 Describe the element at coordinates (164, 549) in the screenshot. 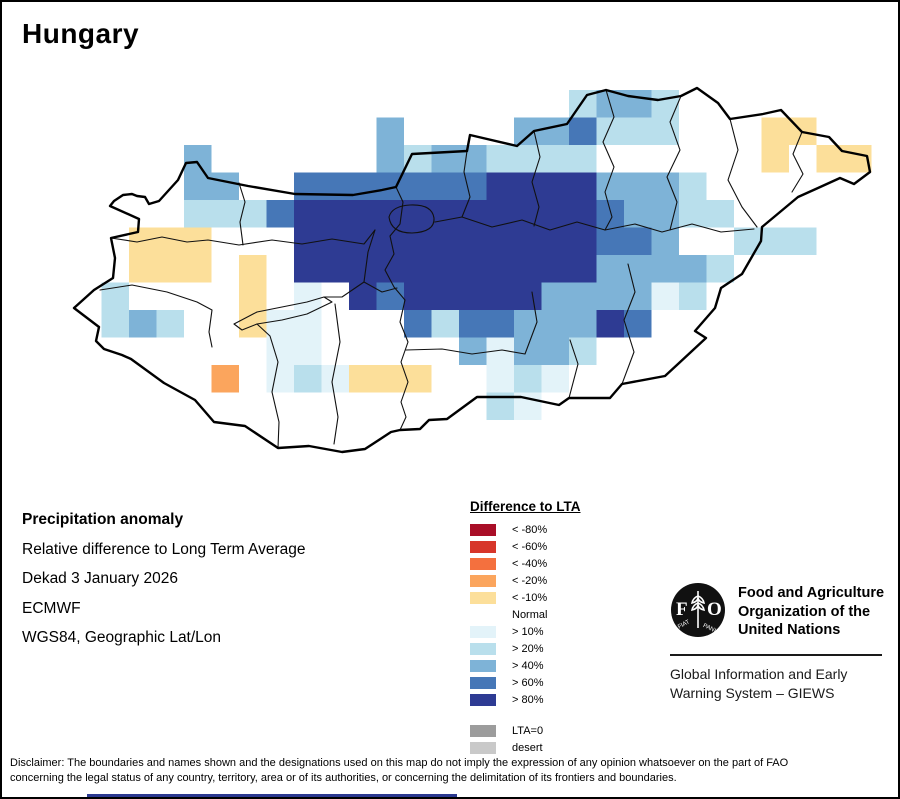

I see `info-subtitle: Relative difference to Long Term Average` at that location.